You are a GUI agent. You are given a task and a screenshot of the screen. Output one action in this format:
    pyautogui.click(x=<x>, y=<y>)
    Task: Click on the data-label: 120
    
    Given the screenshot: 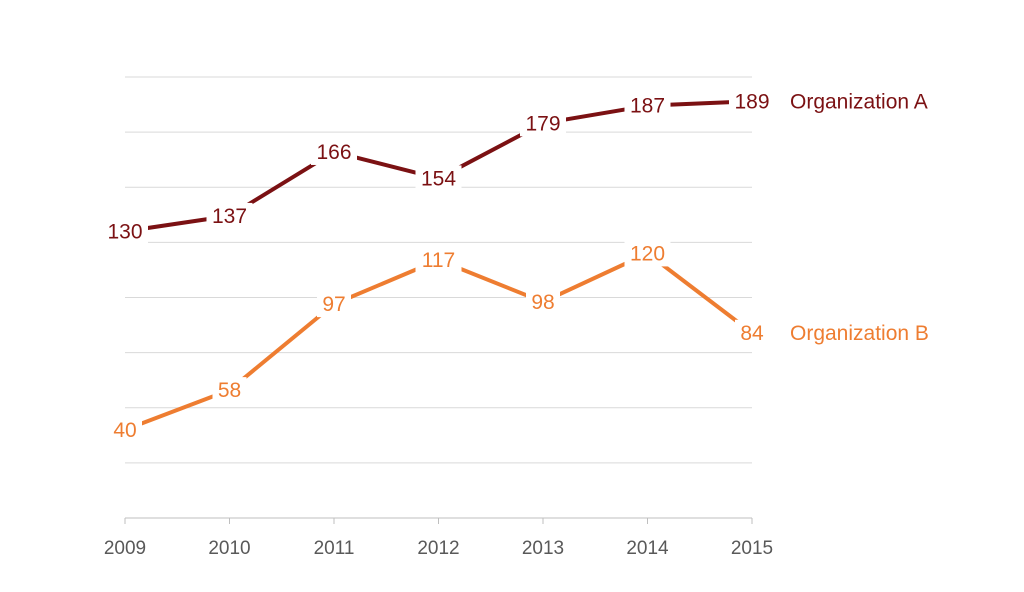 What is the action you would take?
    pyautogui.click(x=647, y=253)
    